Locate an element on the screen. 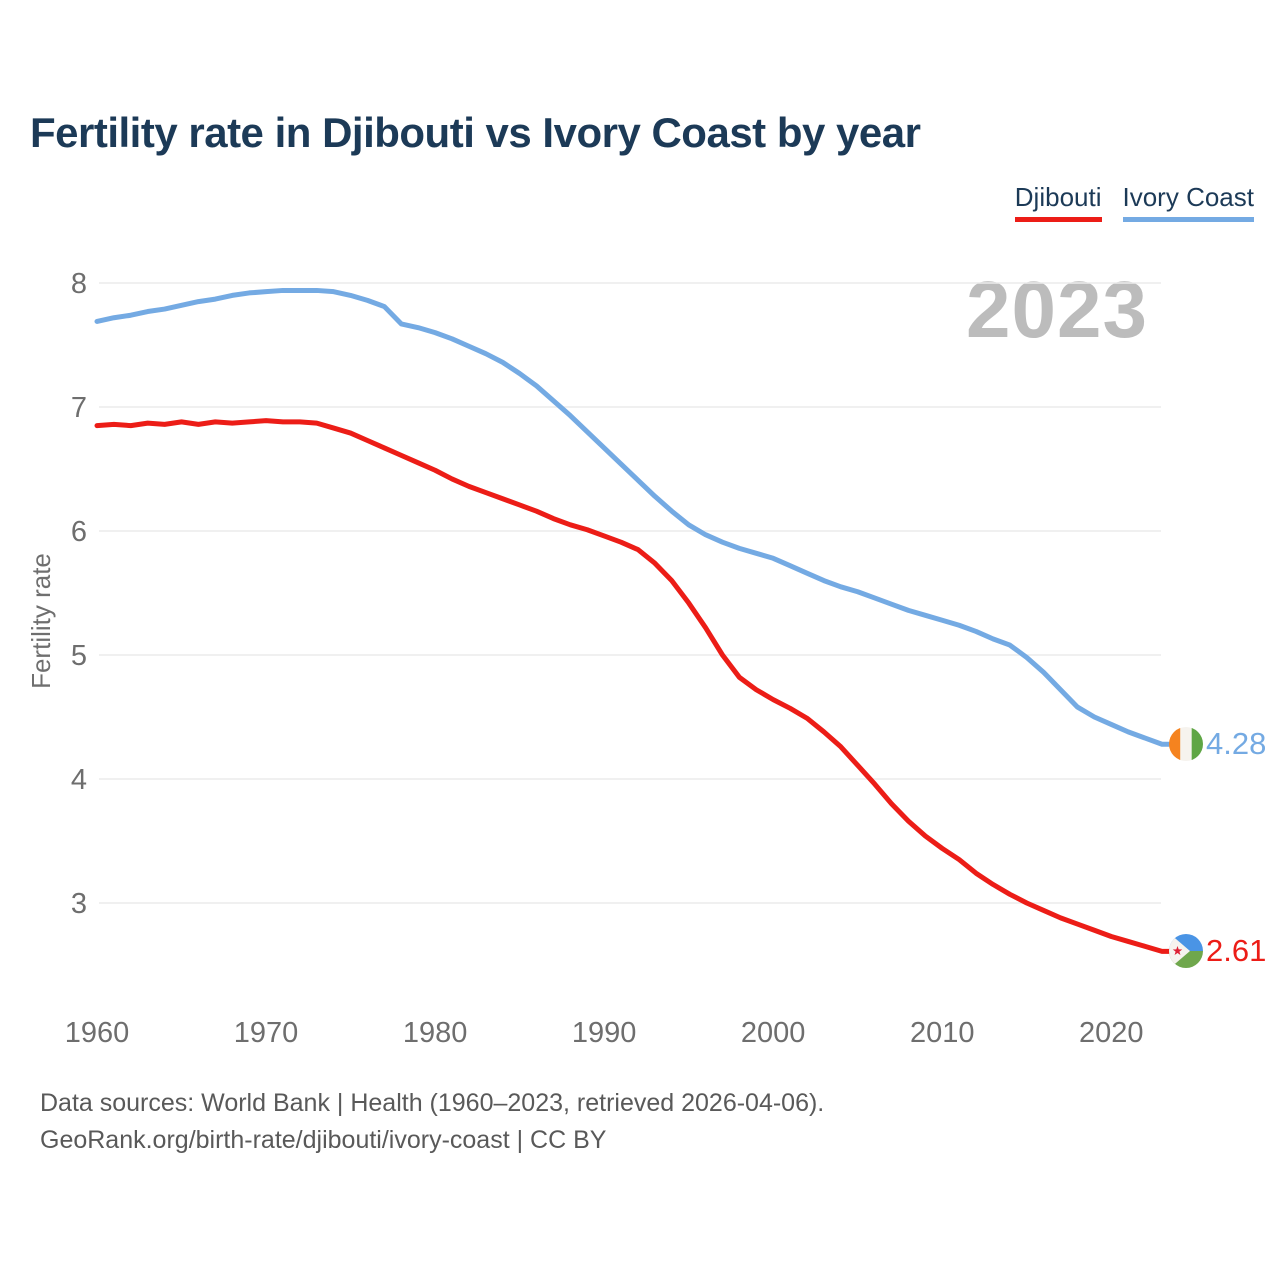  y-tick-label: 3 is located at coordinates (79, 904).